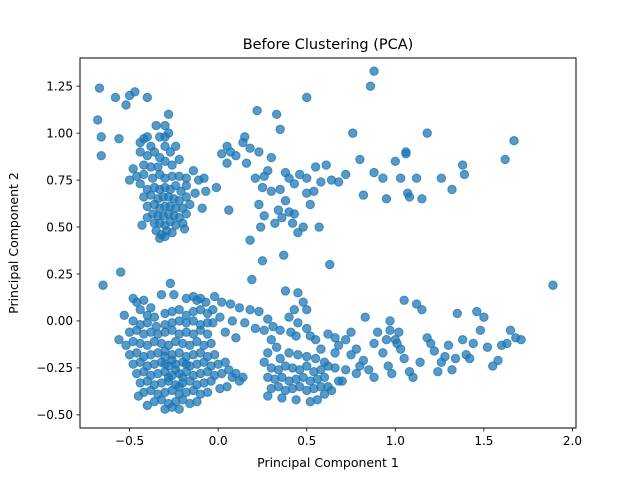  Describe the element at coordinates (58, 250) in the screenshot. I see `y-axis-ticks: −0.50 −0.25 0.00 0.25 0.50 0.75 1.00 1.25` at that location.